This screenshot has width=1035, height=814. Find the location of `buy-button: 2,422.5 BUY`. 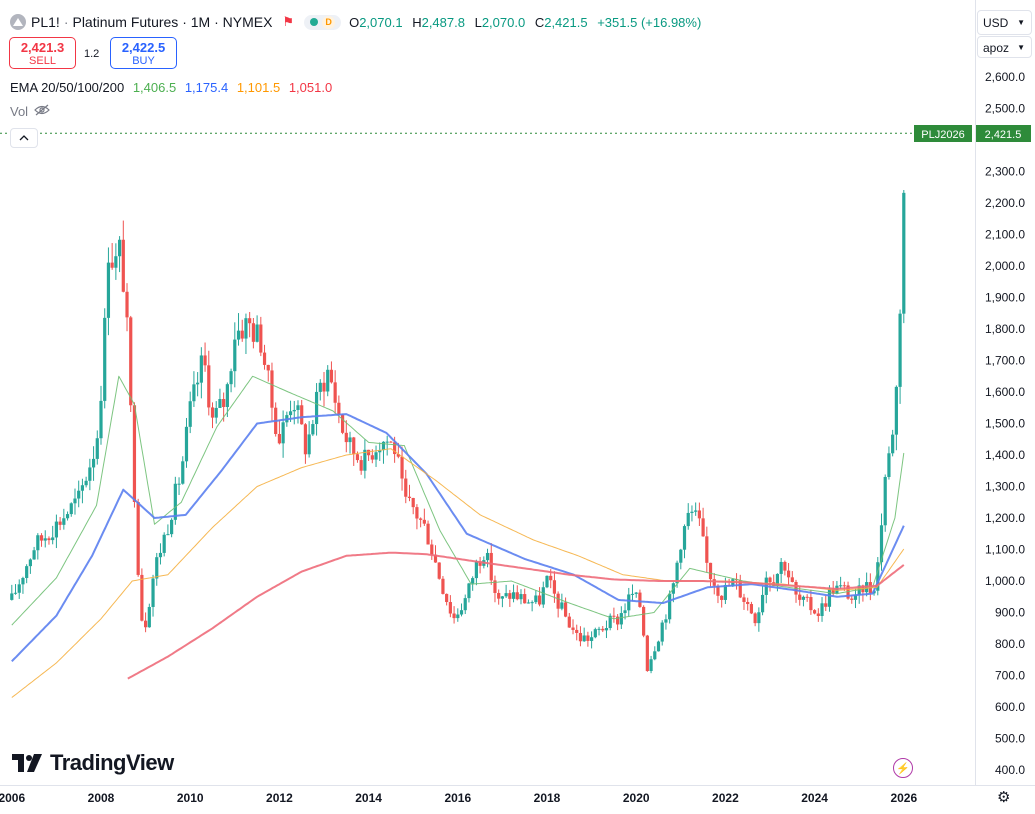

buy-button: 2,422.5 BUY is located at coordinates (143, 53).